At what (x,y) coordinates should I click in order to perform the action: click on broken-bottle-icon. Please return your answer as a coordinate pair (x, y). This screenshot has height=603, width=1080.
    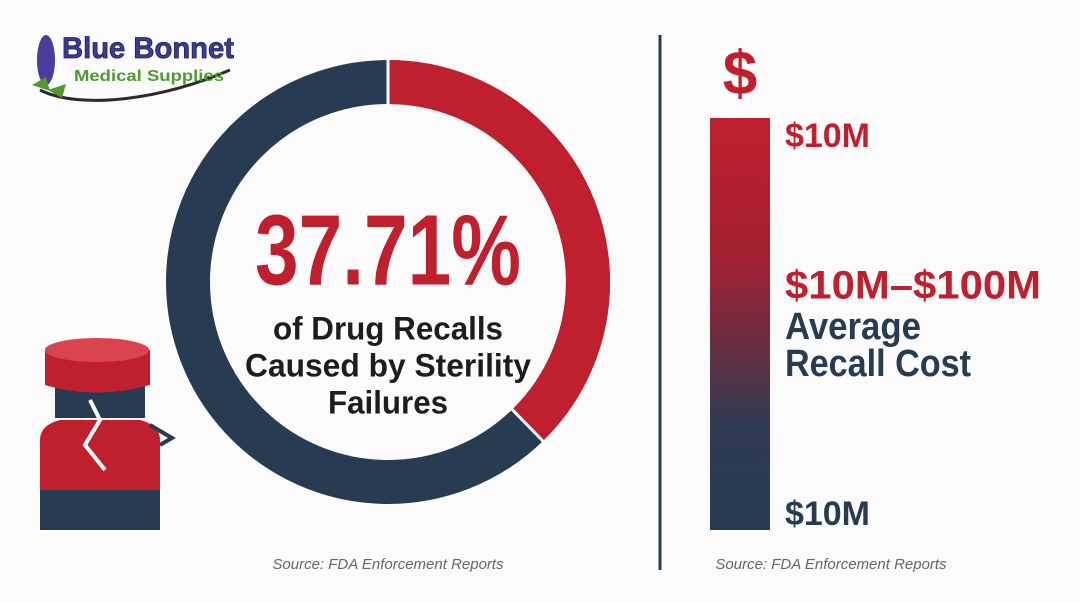
    Looking at the image, I should click on (108, 434).